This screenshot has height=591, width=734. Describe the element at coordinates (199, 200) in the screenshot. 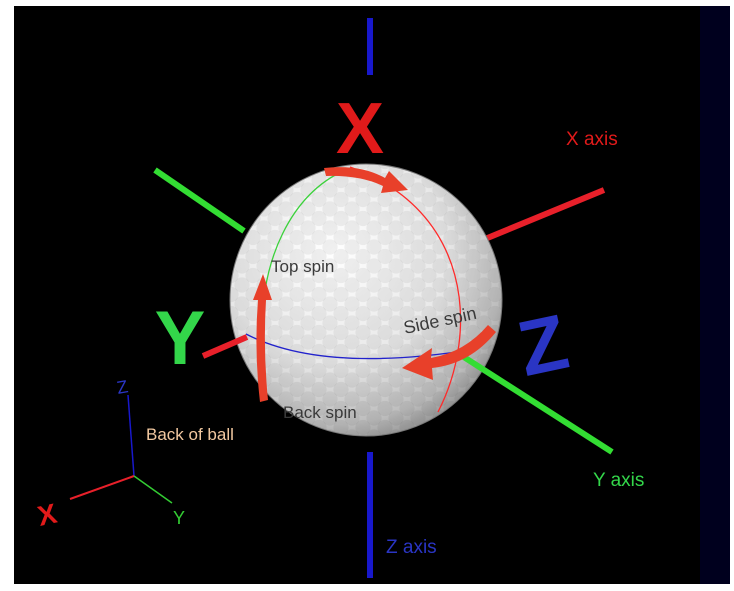

I see `y-axis-back` at that location.